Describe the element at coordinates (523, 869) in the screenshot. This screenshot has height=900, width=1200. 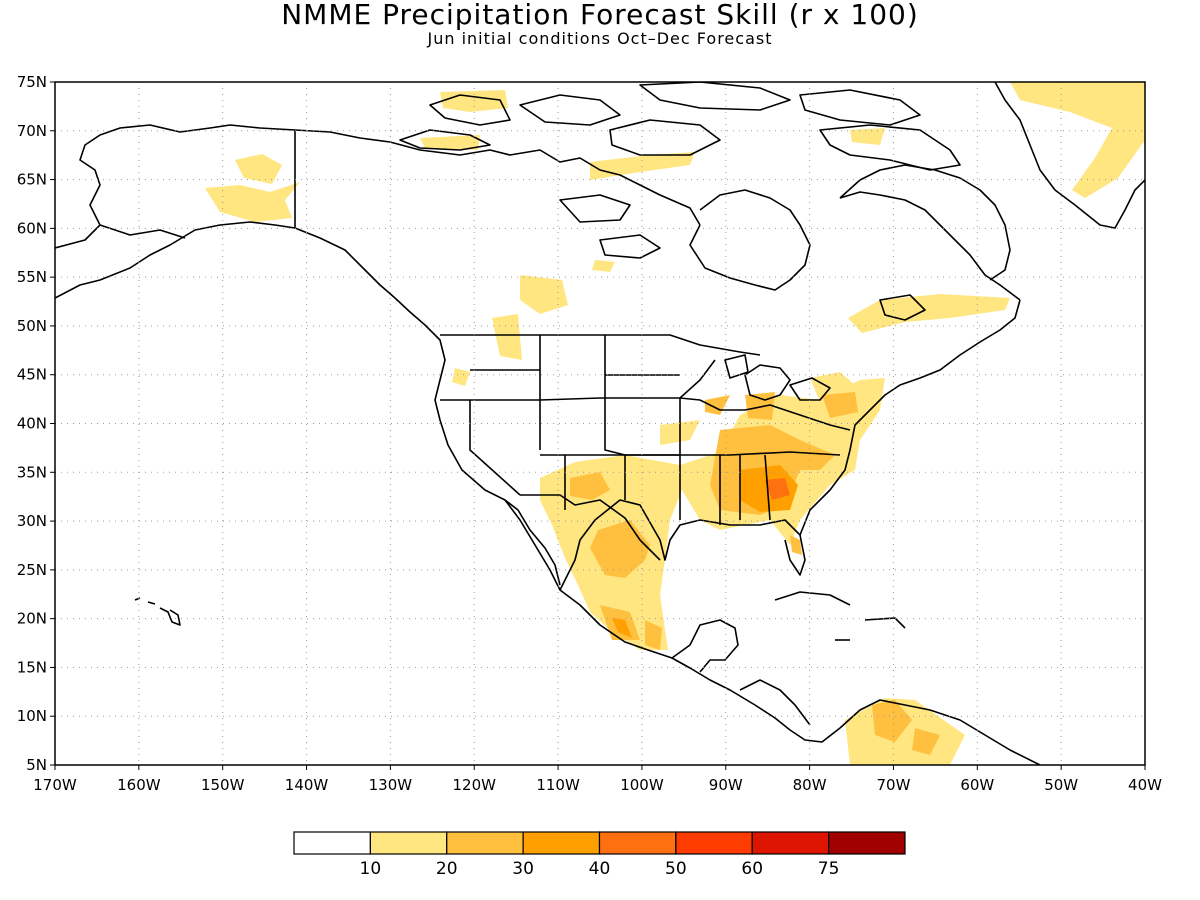
I see `colorbar-label: 30` at that location.